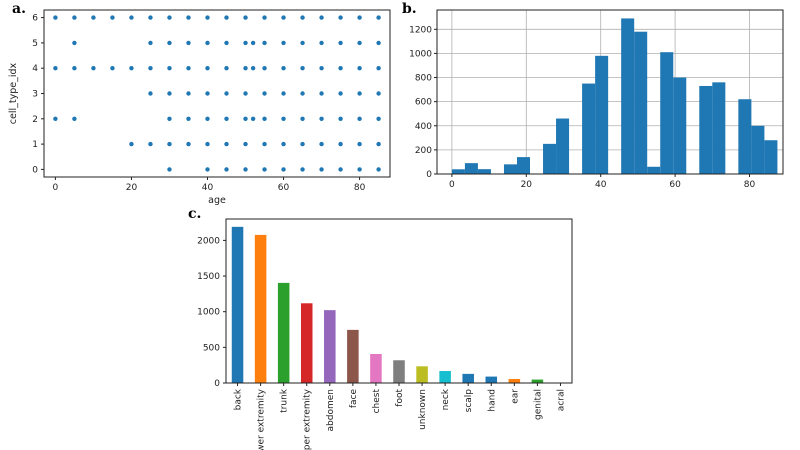 The width and height of the screenshot is (800, 450). I want to click on y-tick-label: 3, so click(35, 95).